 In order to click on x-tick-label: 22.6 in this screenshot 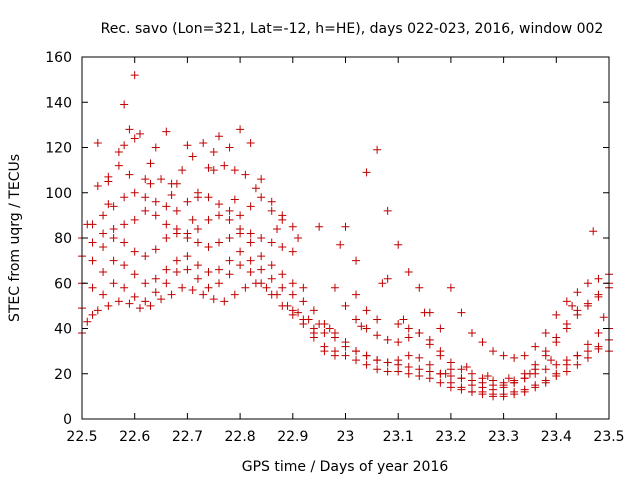, I will do `click(134, 437)`.